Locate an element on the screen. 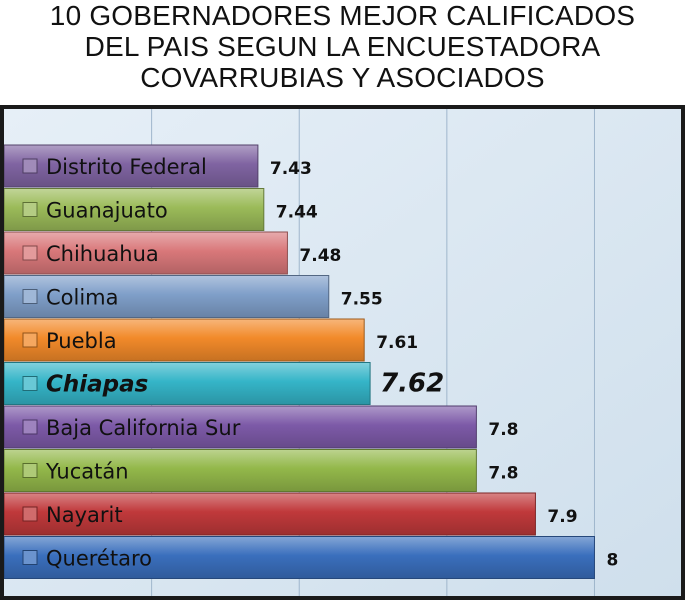  bar-group: Baja California Sur 7.8 is located at coordinates (261, 427).